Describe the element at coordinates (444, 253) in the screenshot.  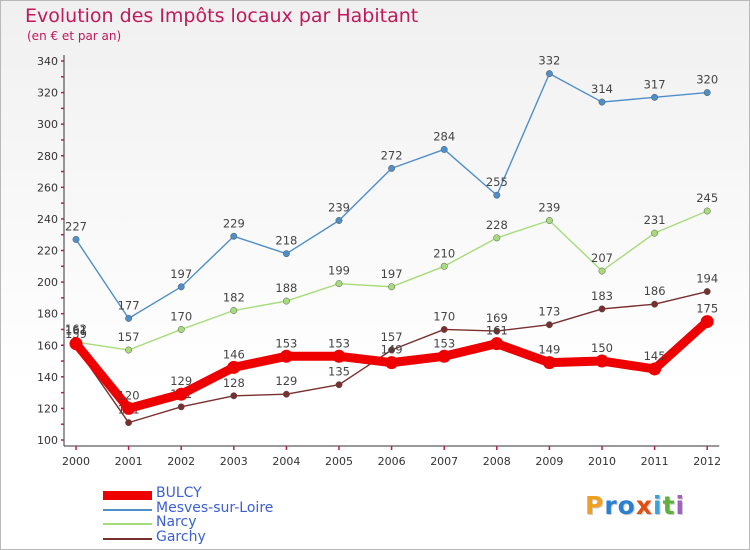
I see `data-label-narcy: 210` at that location.